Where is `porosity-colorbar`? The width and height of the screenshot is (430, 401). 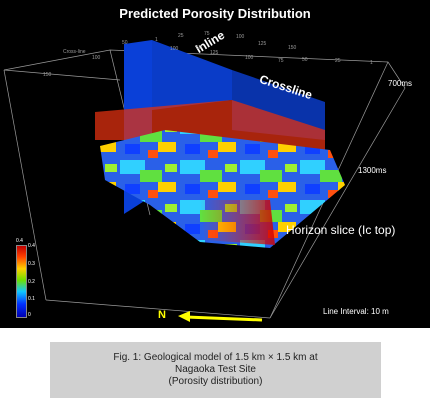 porosity-colorbar is located at coordinates (21, 281).